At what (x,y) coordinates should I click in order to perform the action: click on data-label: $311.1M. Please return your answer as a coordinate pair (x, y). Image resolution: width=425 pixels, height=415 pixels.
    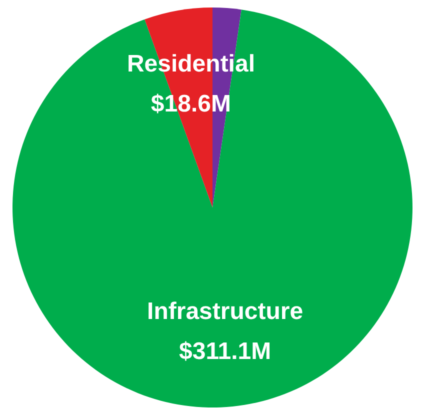
    Looking at the image, I should click on (225, 351).